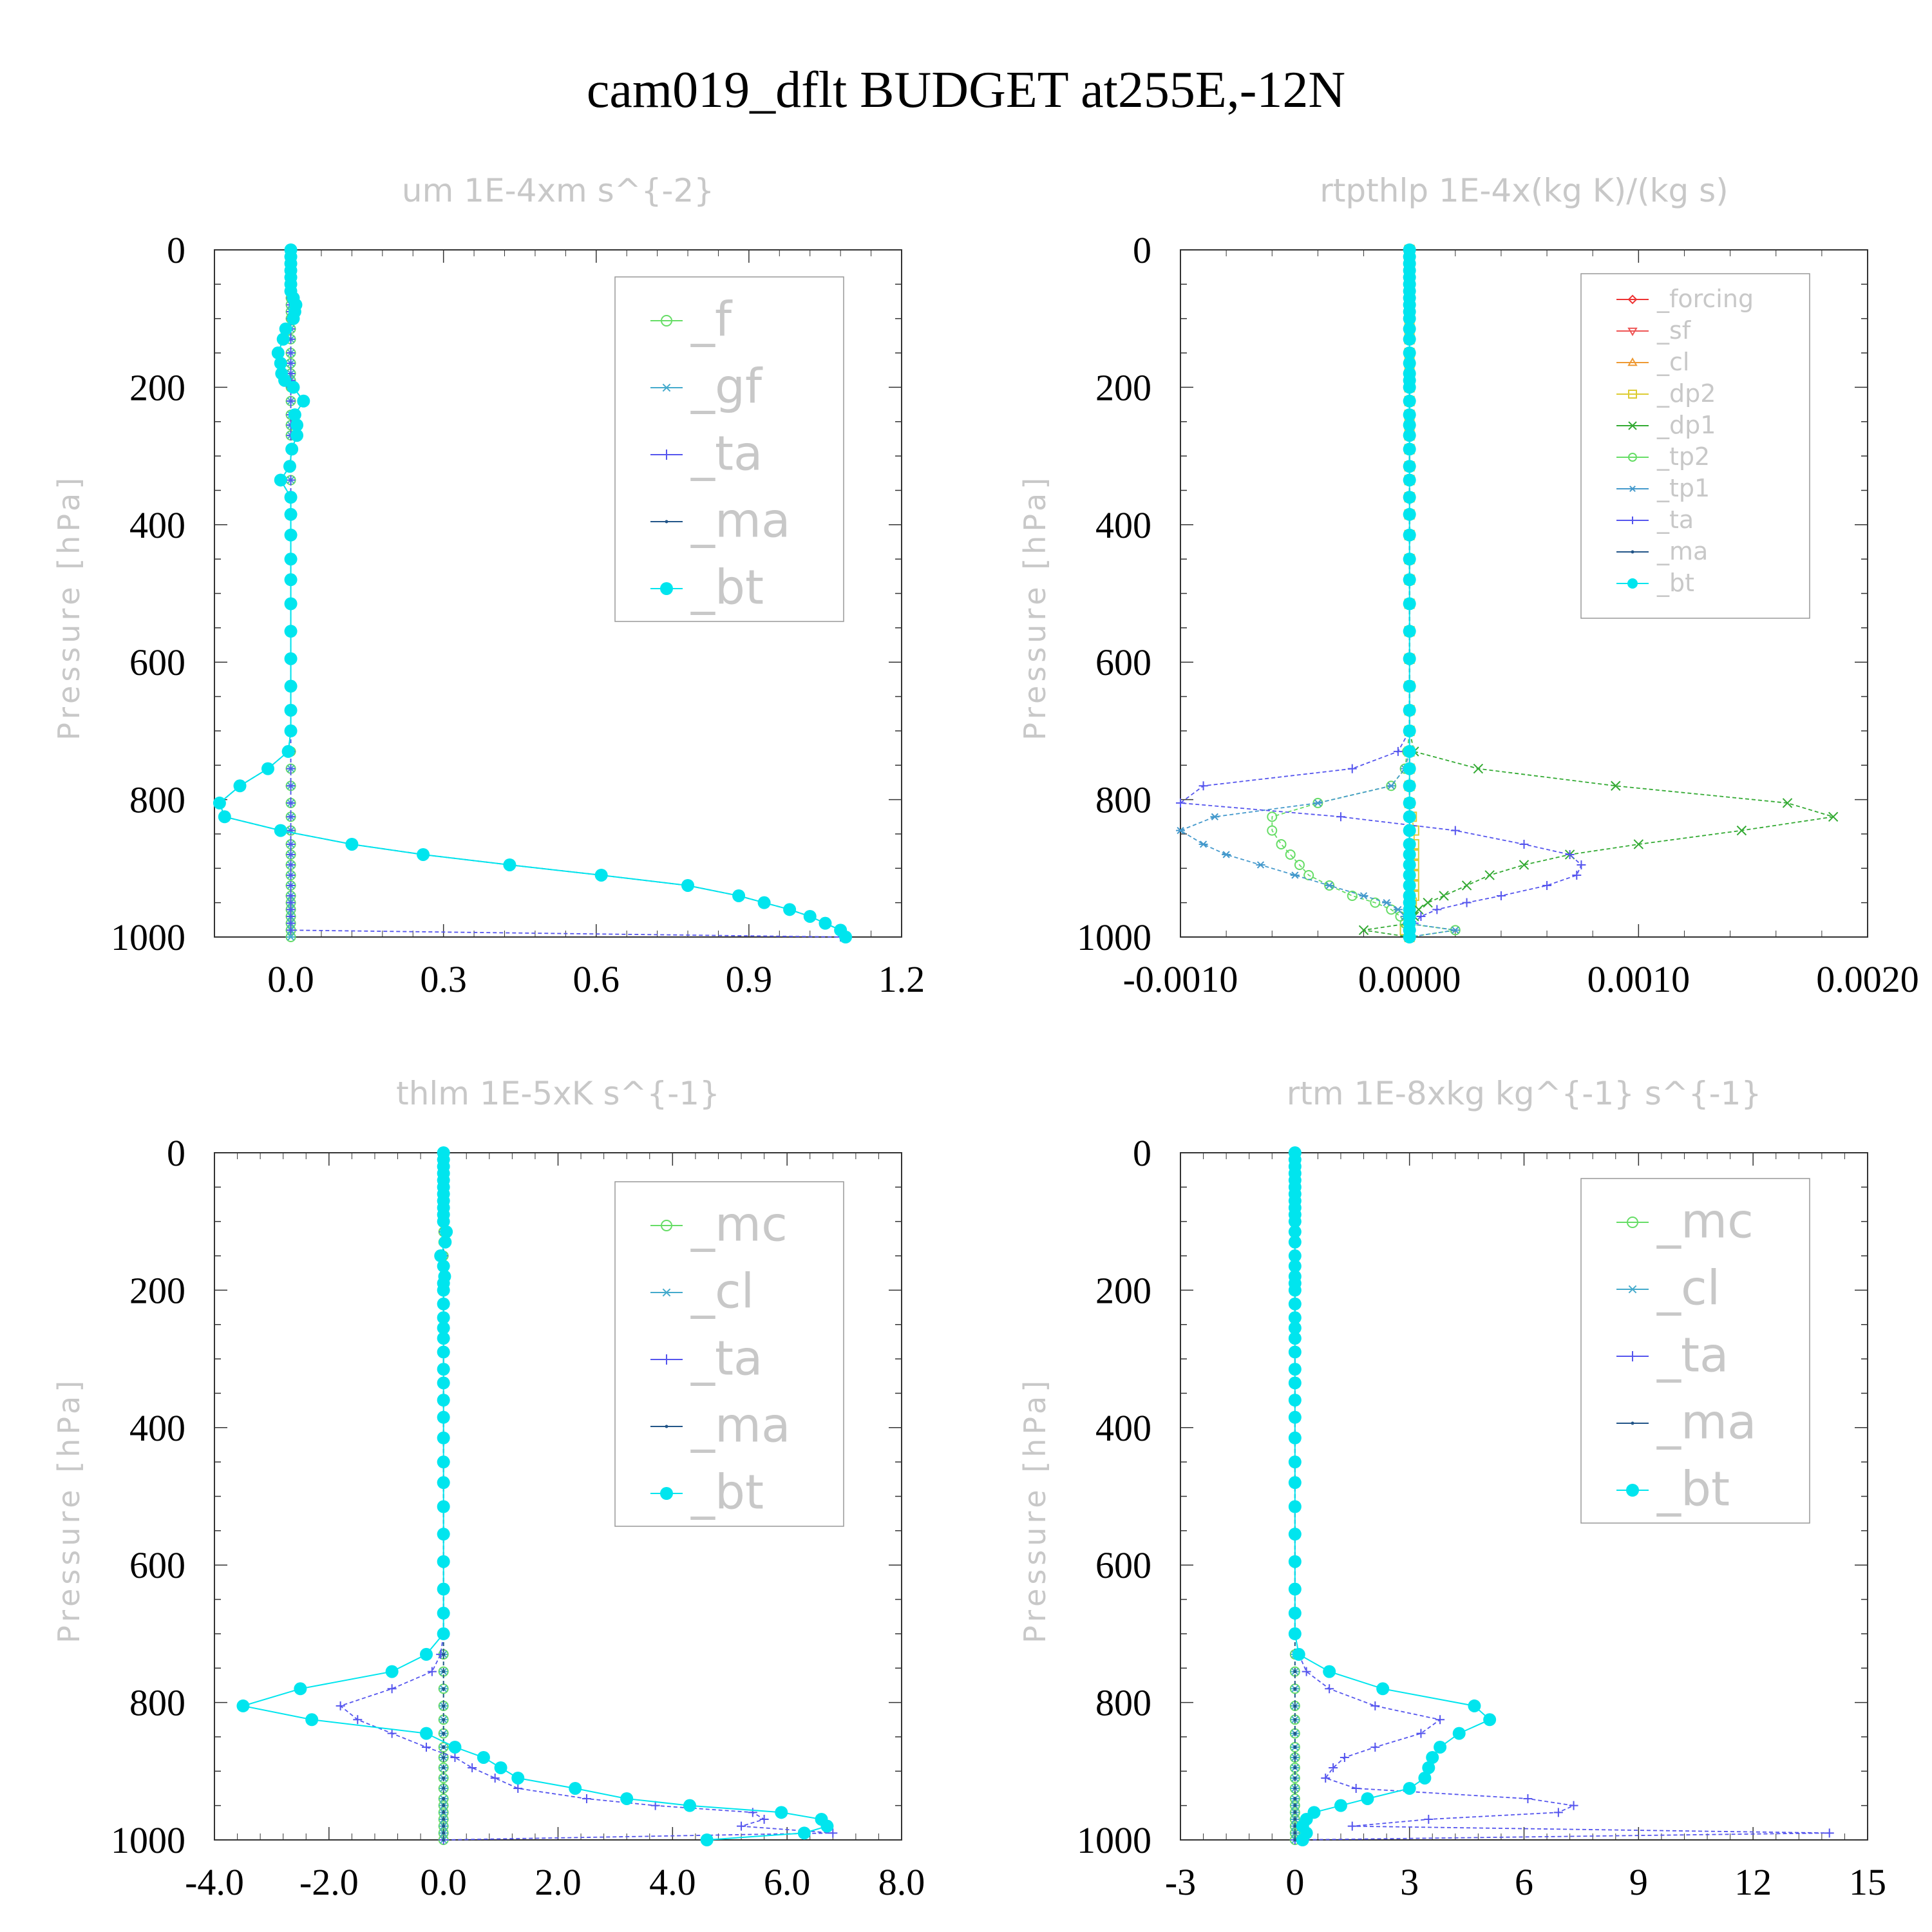 The width and height of the screenshot is (1932, 1932). I want to click on figure-title: cam019_dflt BUDGET at255E,-12N, so click(966, 90).